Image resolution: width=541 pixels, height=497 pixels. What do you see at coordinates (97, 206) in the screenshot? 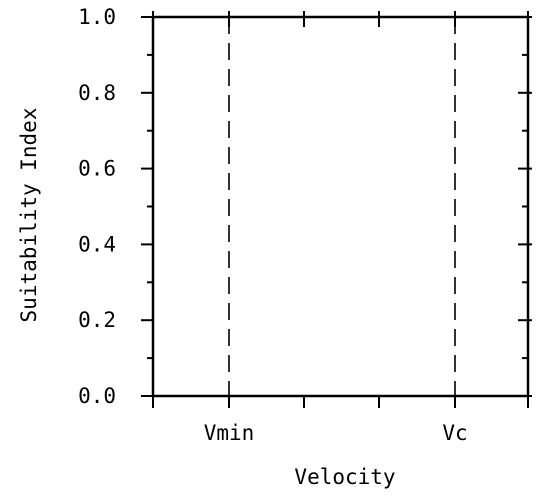
I see `y-tick-labels: 0.0 0.2 0.4 0.6 0.8 1.0` at bounding box center [97, 206].